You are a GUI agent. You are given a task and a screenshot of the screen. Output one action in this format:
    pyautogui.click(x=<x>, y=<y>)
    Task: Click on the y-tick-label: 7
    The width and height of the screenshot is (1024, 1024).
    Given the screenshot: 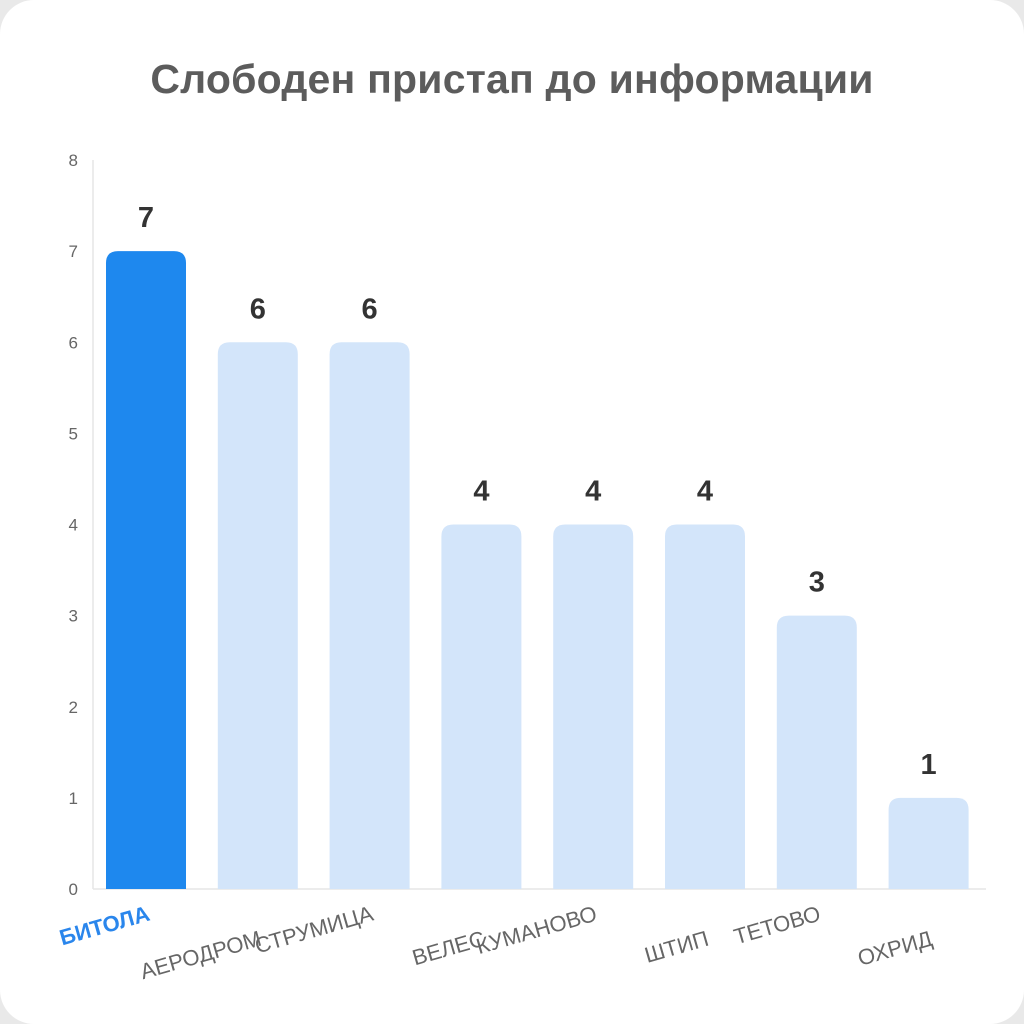 What is the action you would take?
    pyautogui.click(x=73, y=251)
    